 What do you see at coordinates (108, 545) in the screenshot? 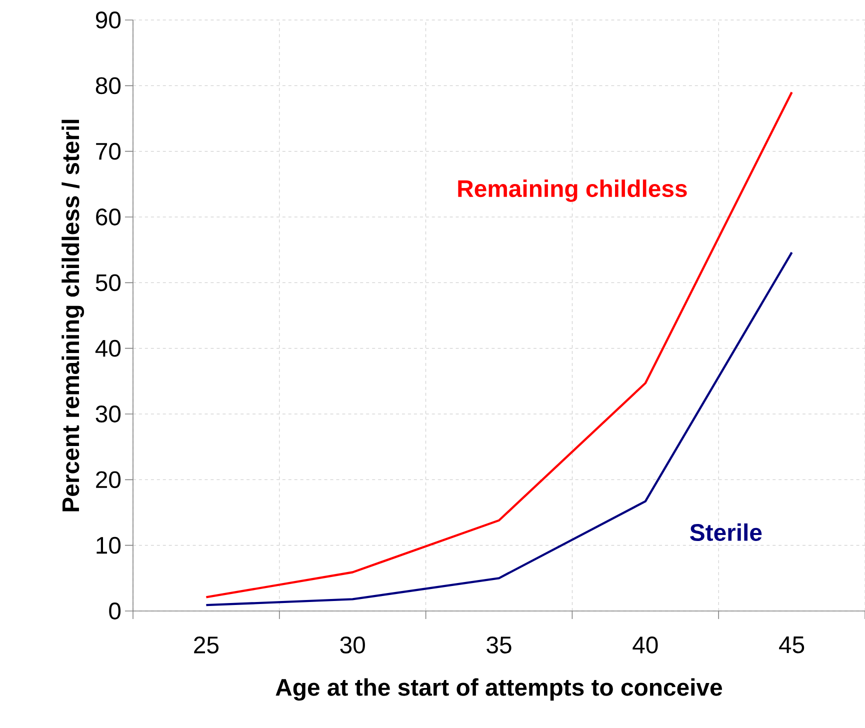
I see `y-tick-label: 10` at bounding box center [108, 545].